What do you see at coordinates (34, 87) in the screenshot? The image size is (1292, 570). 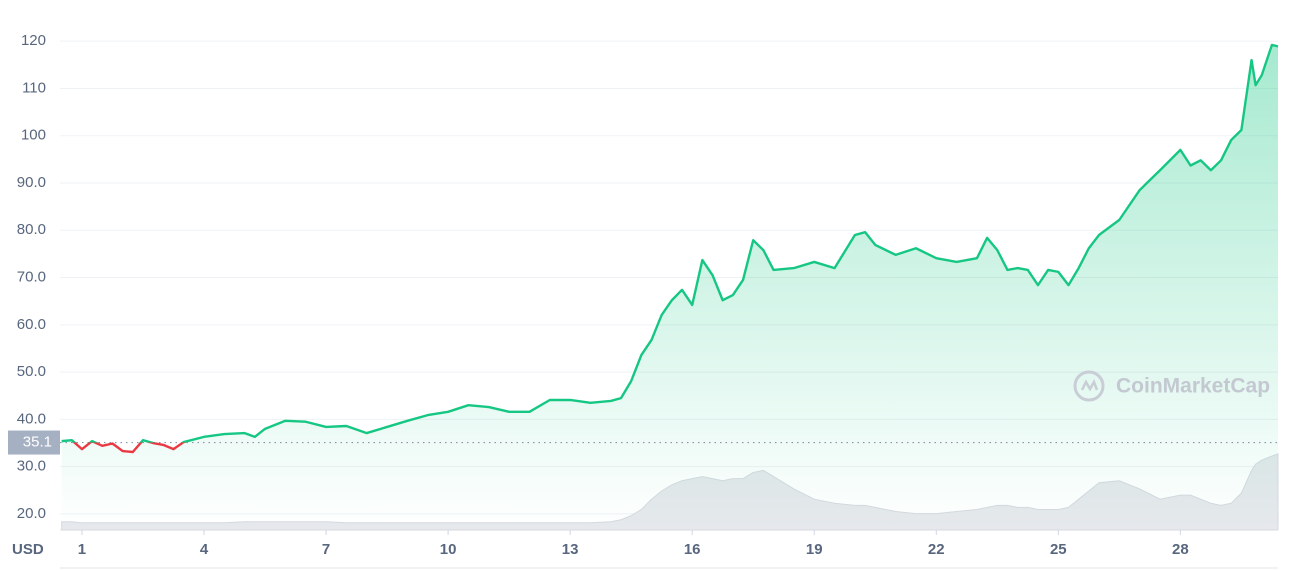 I see `y-tick-label: 110` at bounding box center [34, 87].